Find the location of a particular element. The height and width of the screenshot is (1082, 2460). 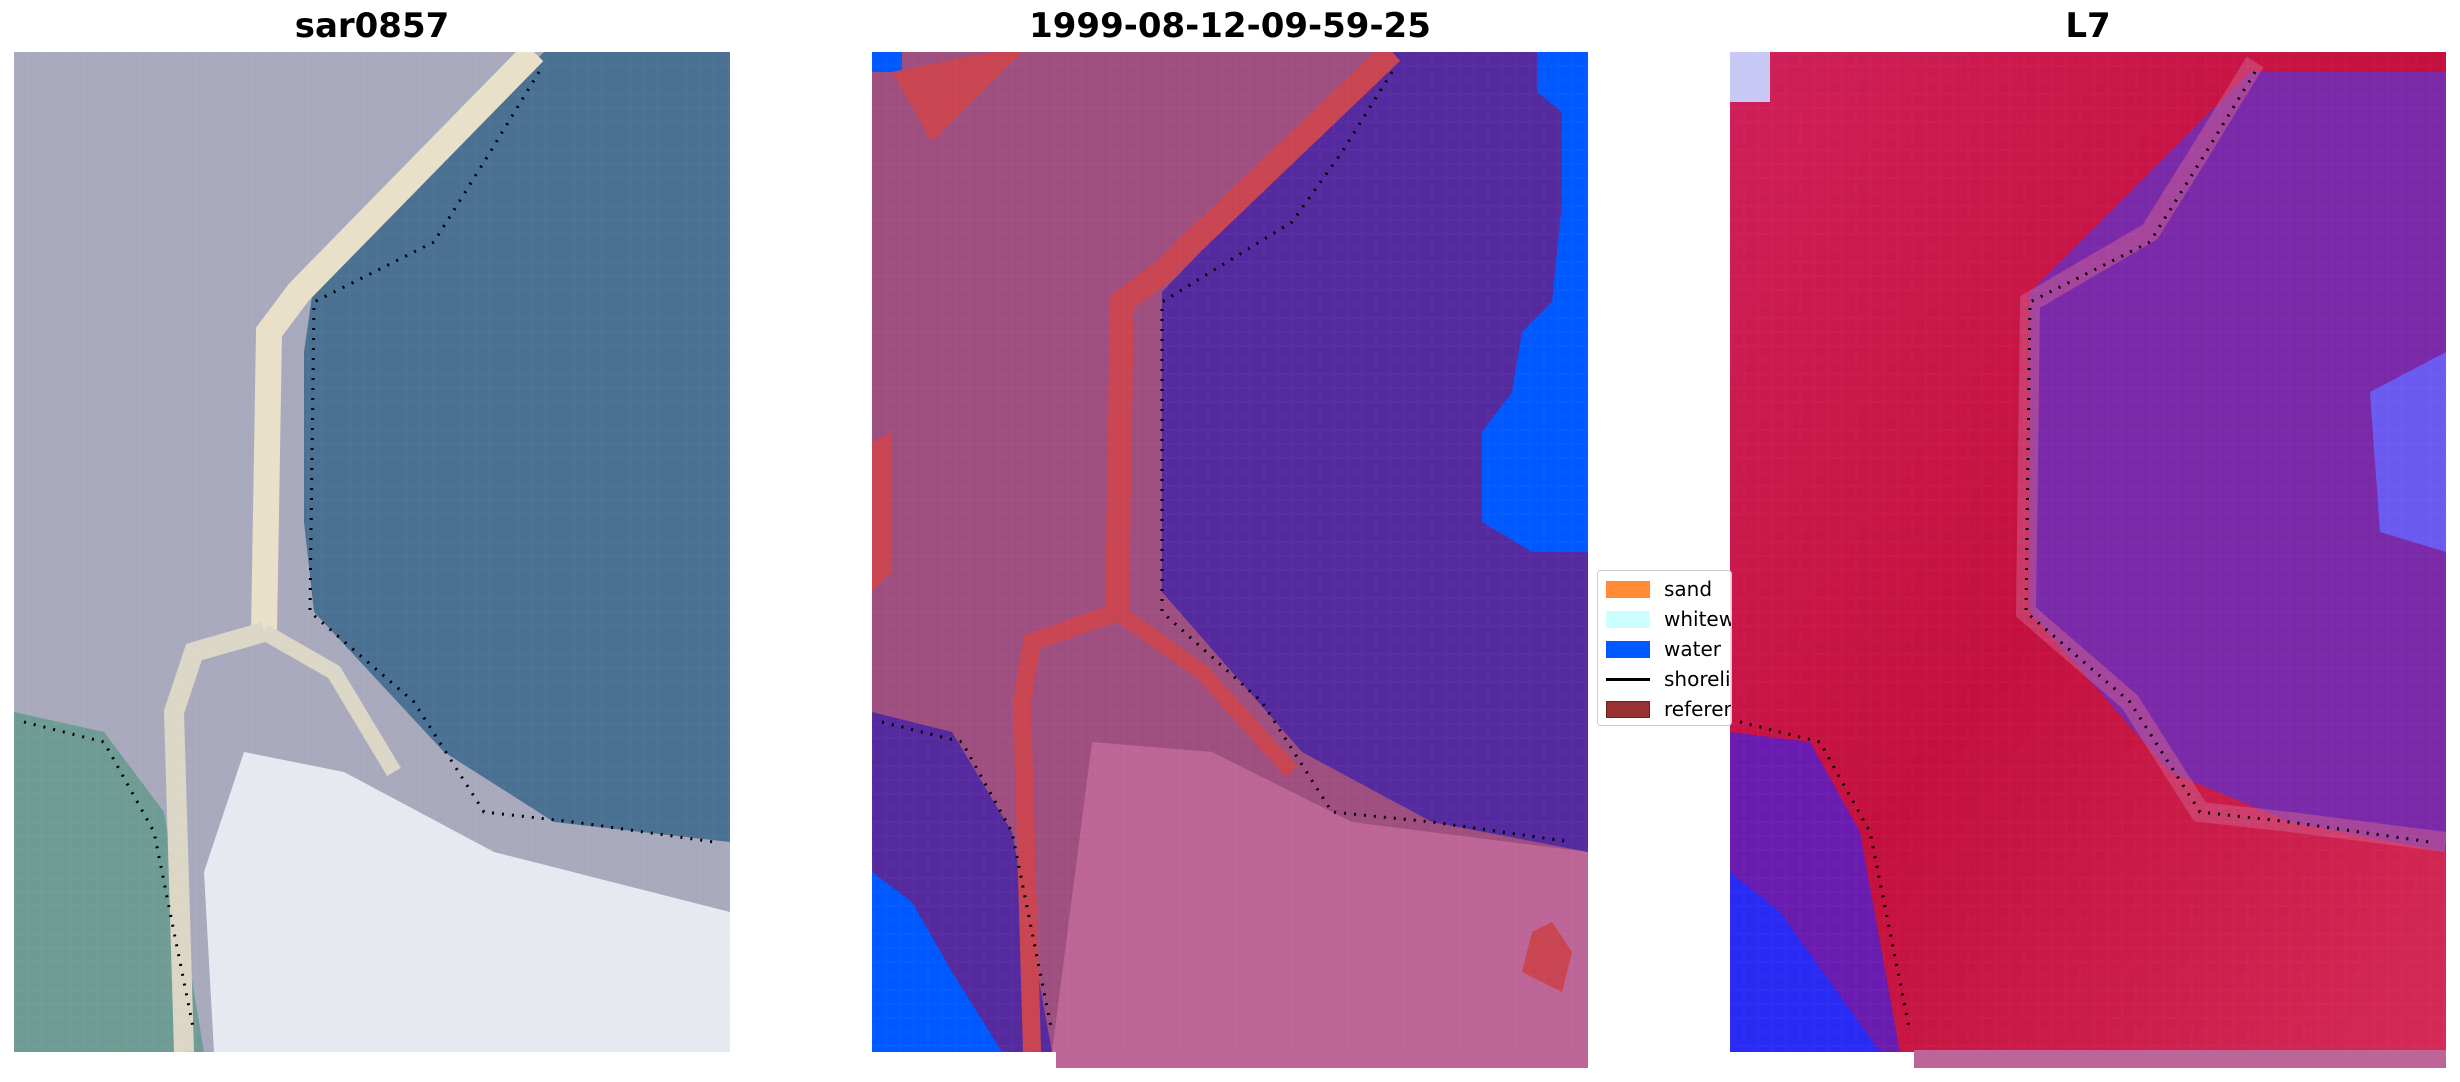

legend-label: reference shoreline is located at coordinates (1697, 709).